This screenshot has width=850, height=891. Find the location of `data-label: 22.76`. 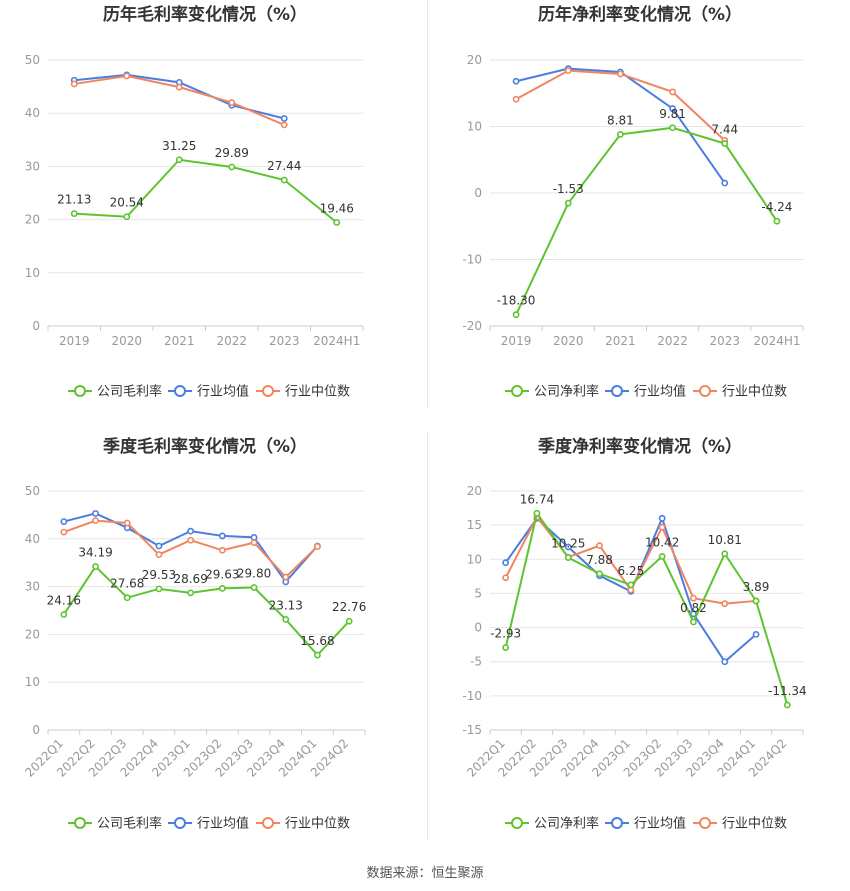

data-label: 22.76 is located at coordinates (349, 607).